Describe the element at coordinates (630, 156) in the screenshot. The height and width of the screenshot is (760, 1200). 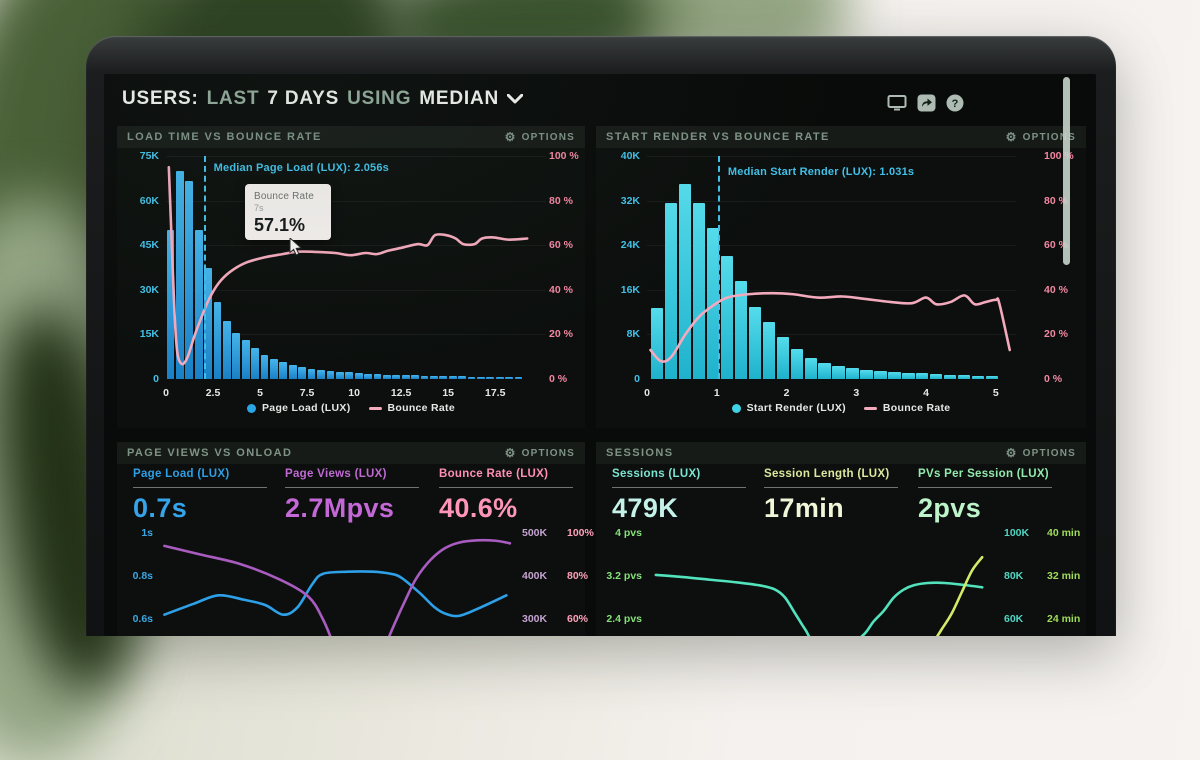
I see `y-axis-label-left: 40K` at that location.